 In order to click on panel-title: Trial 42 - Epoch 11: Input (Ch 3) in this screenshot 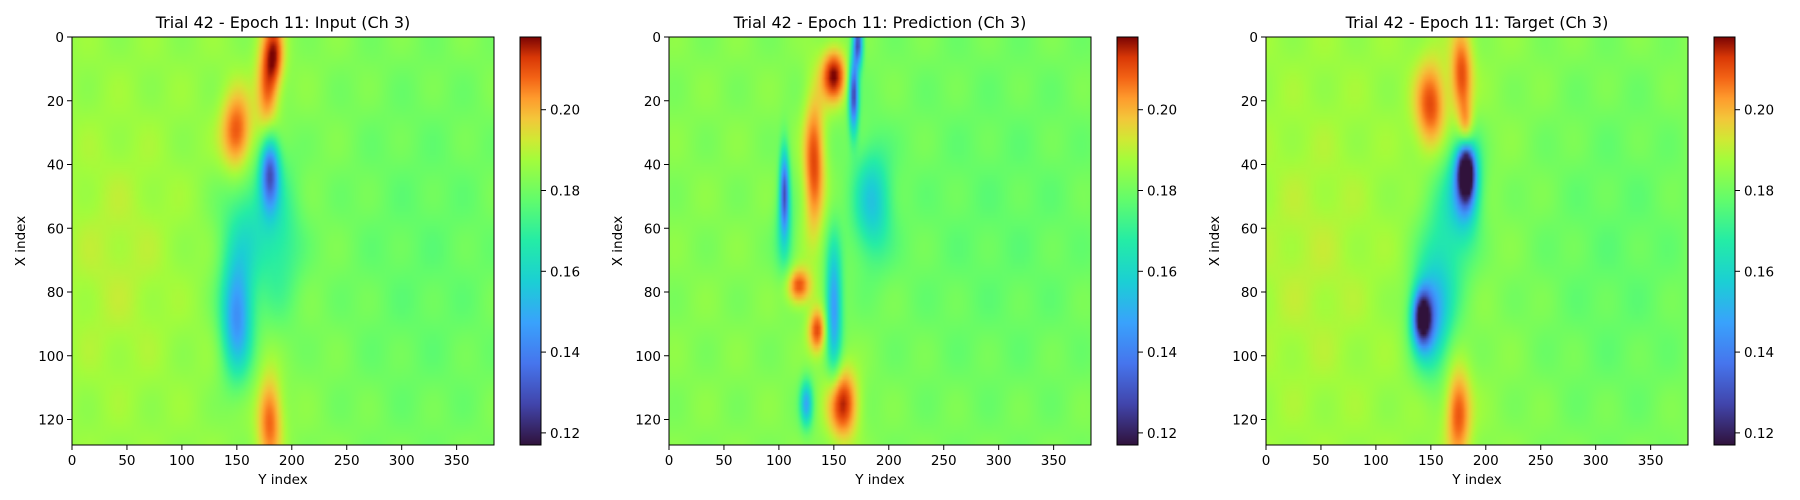, I will do `click(283, 22)`.